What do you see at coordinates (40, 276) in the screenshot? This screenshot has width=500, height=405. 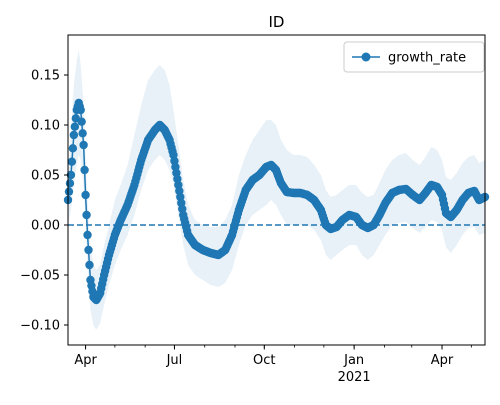 I see `y-tick-label: −0.05` at bounding box center [40, 276].